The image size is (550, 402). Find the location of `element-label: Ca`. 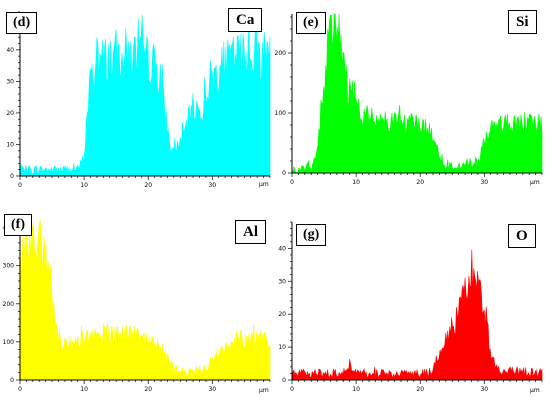

element-label: Ca is located at coordinates (245, 20).